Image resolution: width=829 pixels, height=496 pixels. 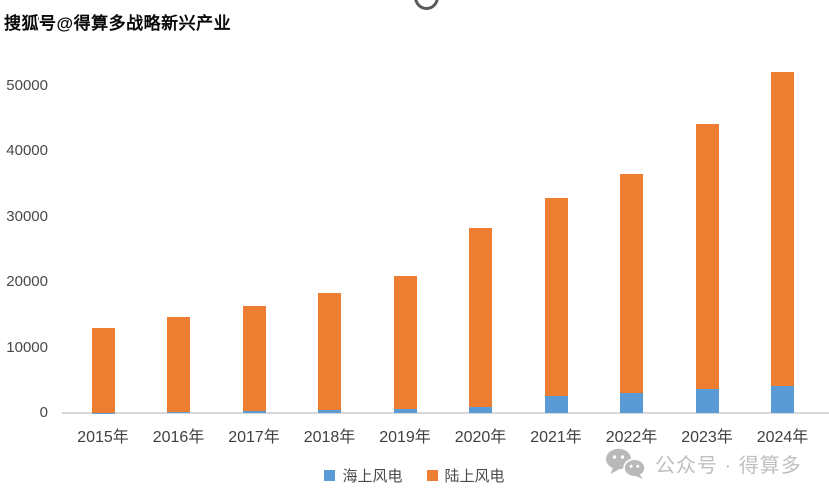 What do you see at coordinates (480, 437) in the screenshot?
I see `x-tick-label: 2020年` at bounding box center [480, 437].